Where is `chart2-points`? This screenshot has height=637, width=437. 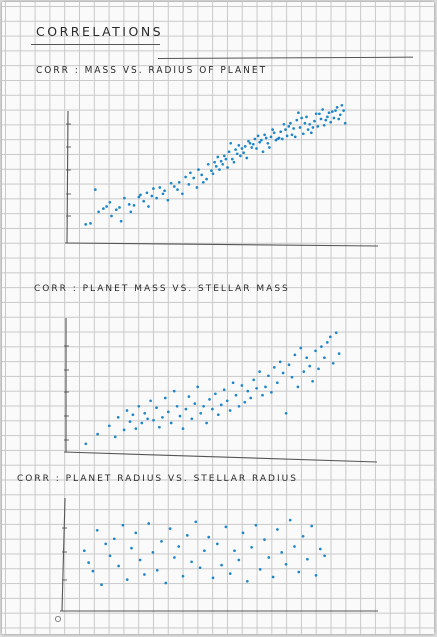 chart2-points is located at coordinates (212, 388).